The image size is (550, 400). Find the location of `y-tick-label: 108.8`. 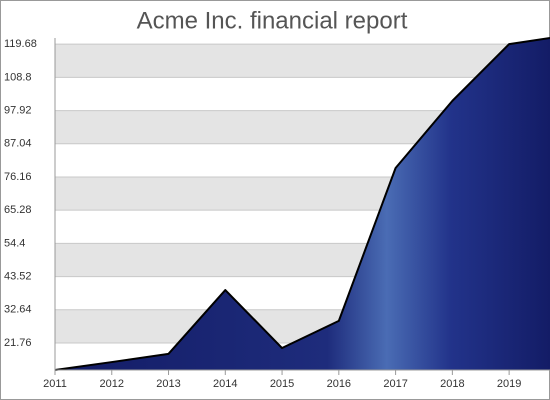

y-tick-label: 108.8 is located at coordinates (18, 77).